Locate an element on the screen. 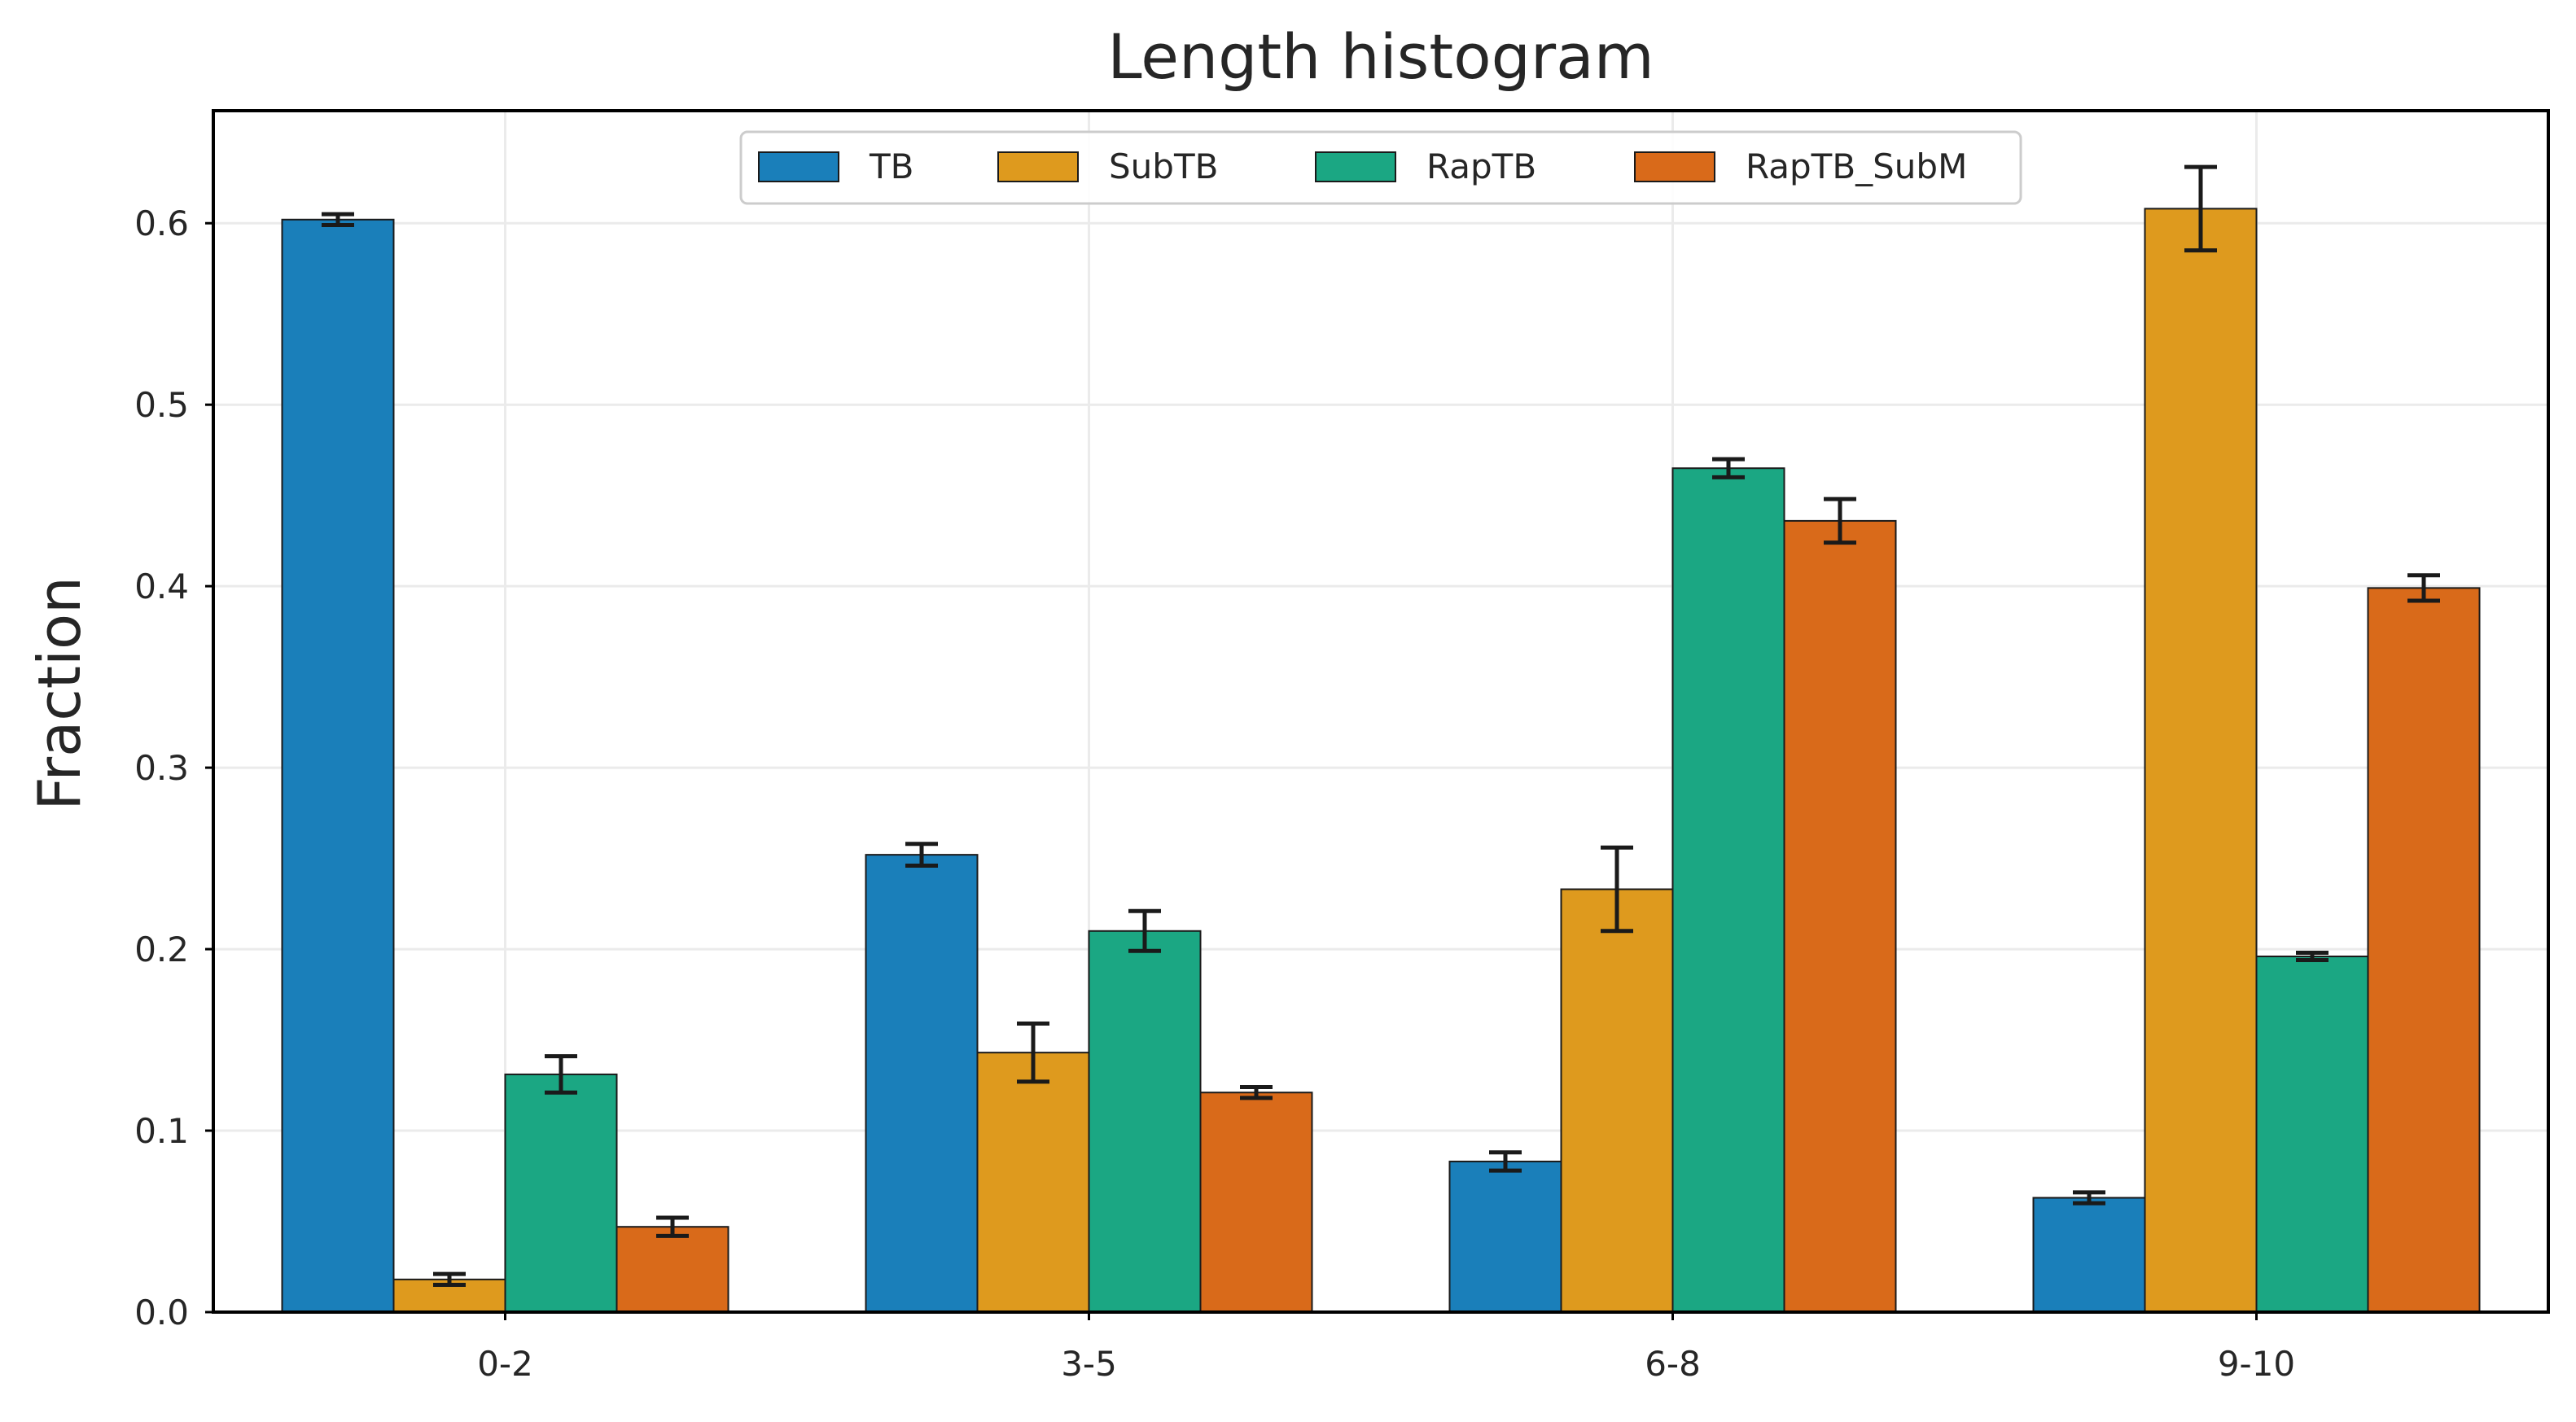 The image size is (2576, 1422). legend-label-SubTB: SubTB is located at coordinates (1163, 166).